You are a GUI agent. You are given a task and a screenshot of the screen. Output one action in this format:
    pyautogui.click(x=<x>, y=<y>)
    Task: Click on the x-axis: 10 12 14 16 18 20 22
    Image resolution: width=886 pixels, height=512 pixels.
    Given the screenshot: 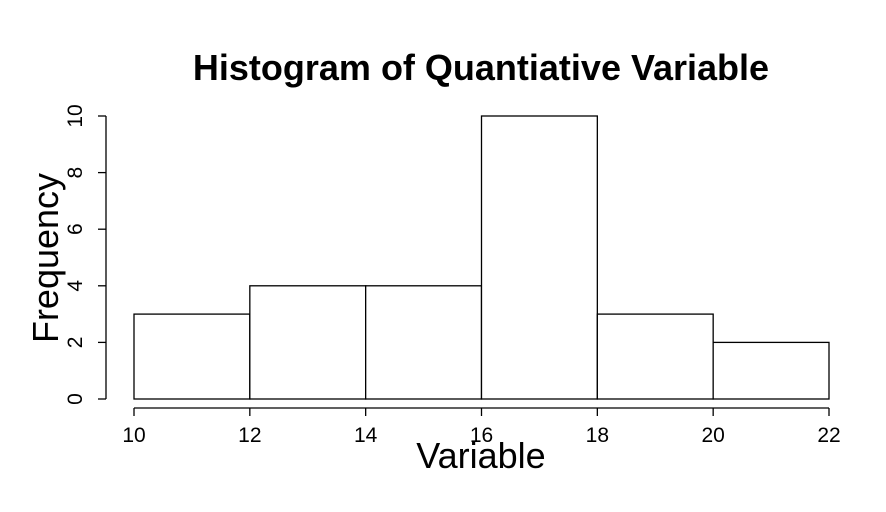 What is the action you would take?
    pyautogui.click(x=481, y=427)
    